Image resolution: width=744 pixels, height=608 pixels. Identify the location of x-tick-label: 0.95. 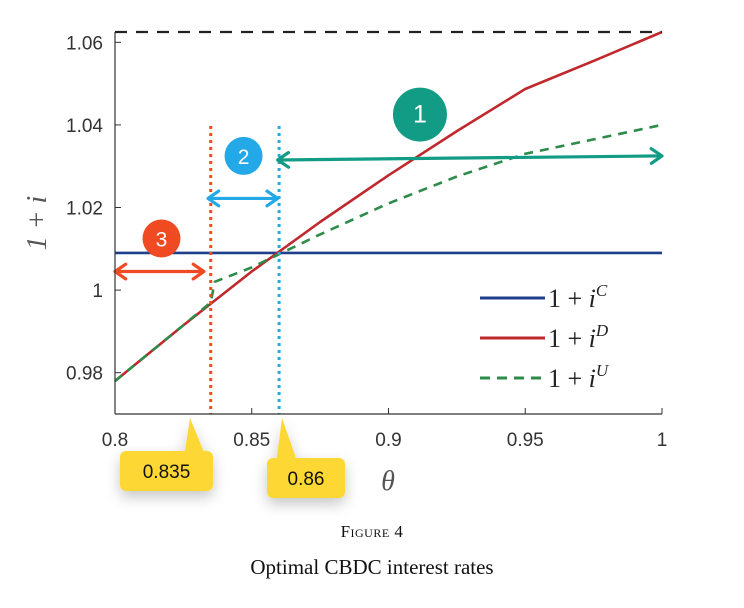
(525, 440).